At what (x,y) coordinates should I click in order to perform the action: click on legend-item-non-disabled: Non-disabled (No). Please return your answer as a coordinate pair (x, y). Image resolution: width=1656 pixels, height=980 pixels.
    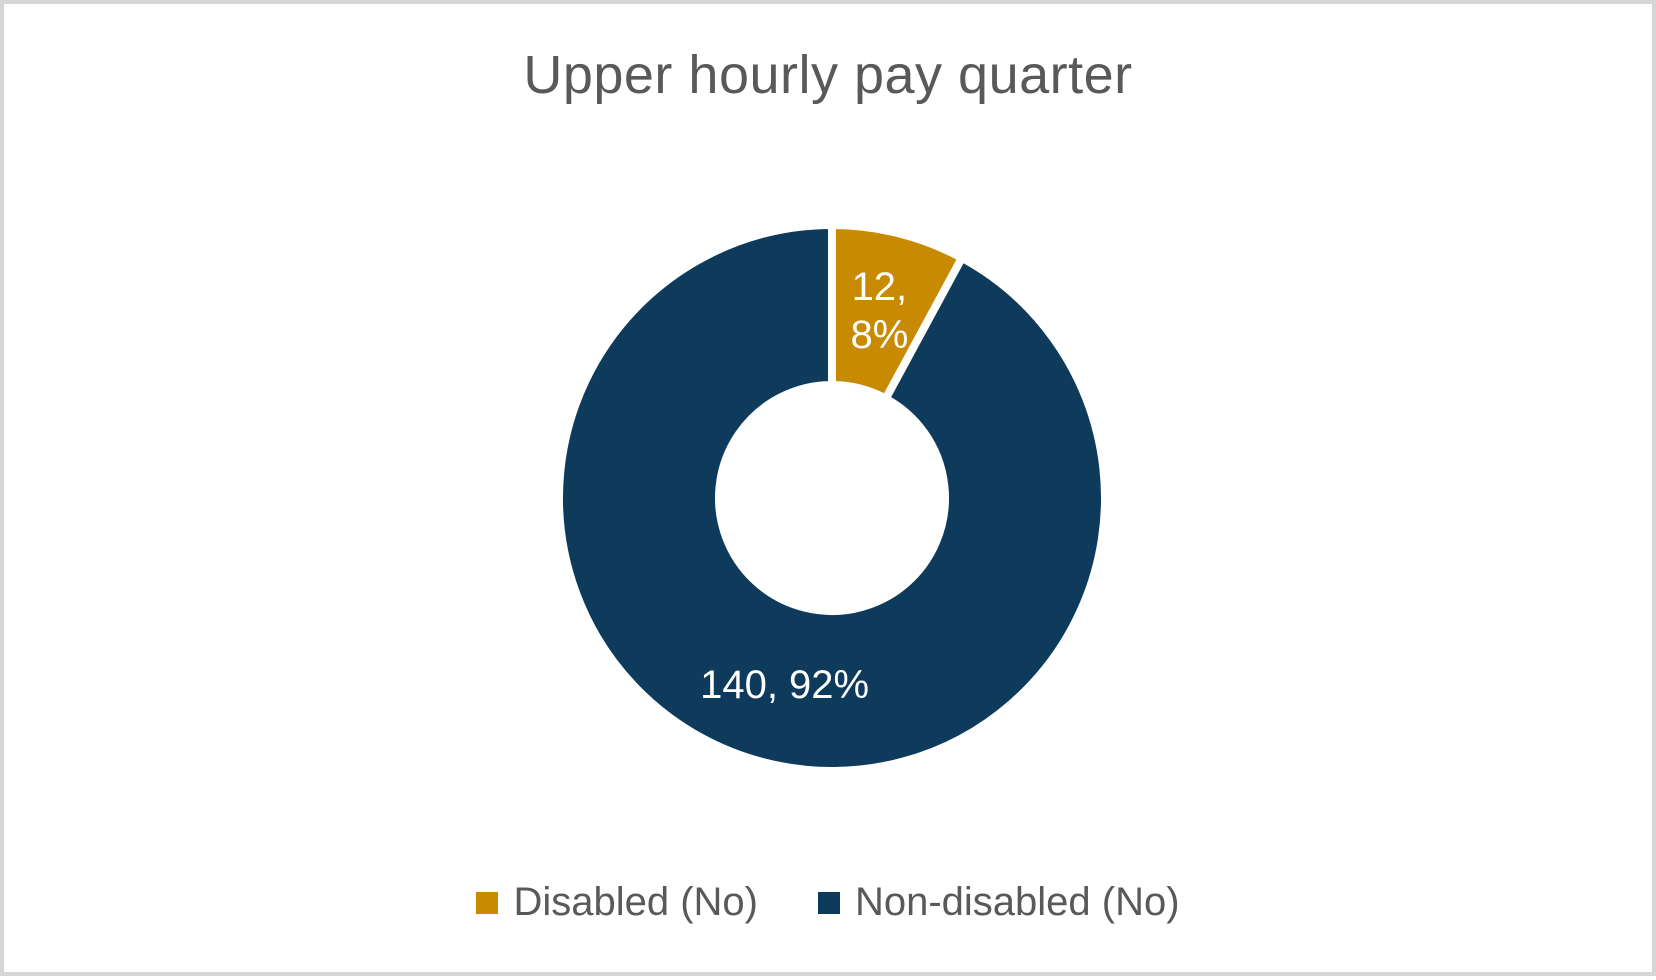
    Looking at the image, I should click on (998, 902).